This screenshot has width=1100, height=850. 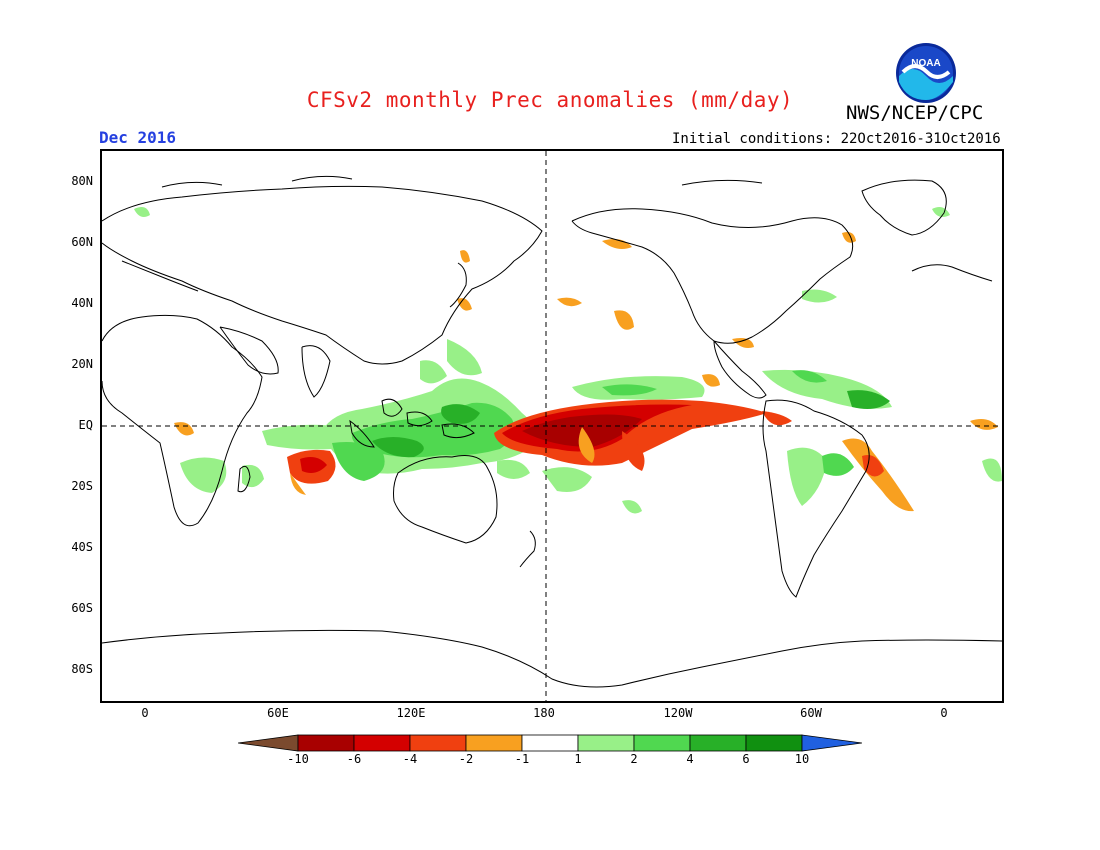 I want to click on noaa-logo: NOAA, so click(x=926, y=73).